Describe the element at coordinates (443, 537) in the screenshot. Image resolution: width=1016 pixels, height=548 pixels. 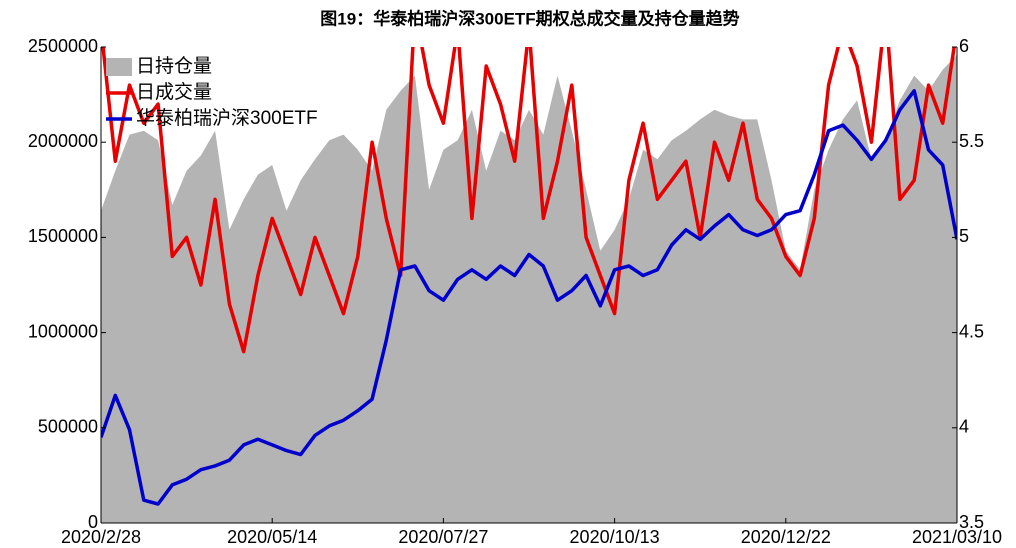
I see `x-tick-label: 2020/07/27` at that location.